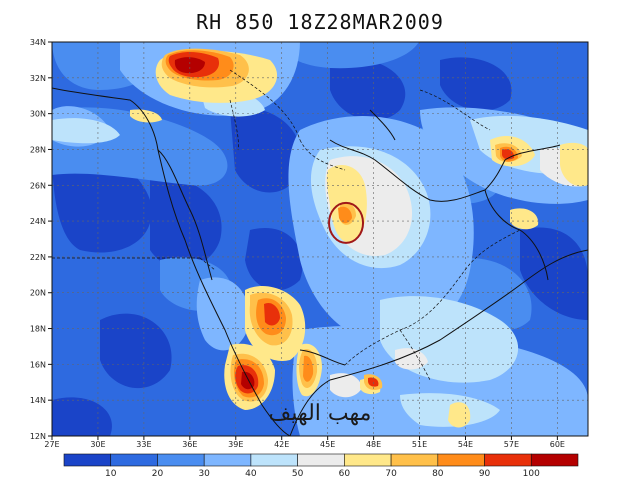 The height and width of the screenshot is (480, 640). I want to click on lat-label: 20N, so click(38, 293).